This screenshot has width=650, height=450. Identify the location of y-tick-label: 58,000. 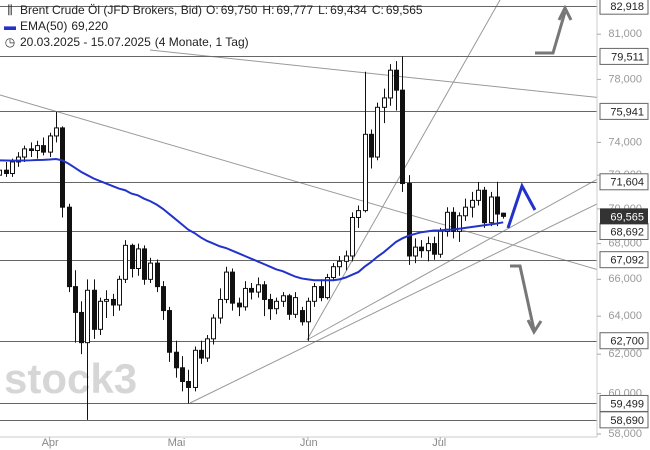
(625, 434).